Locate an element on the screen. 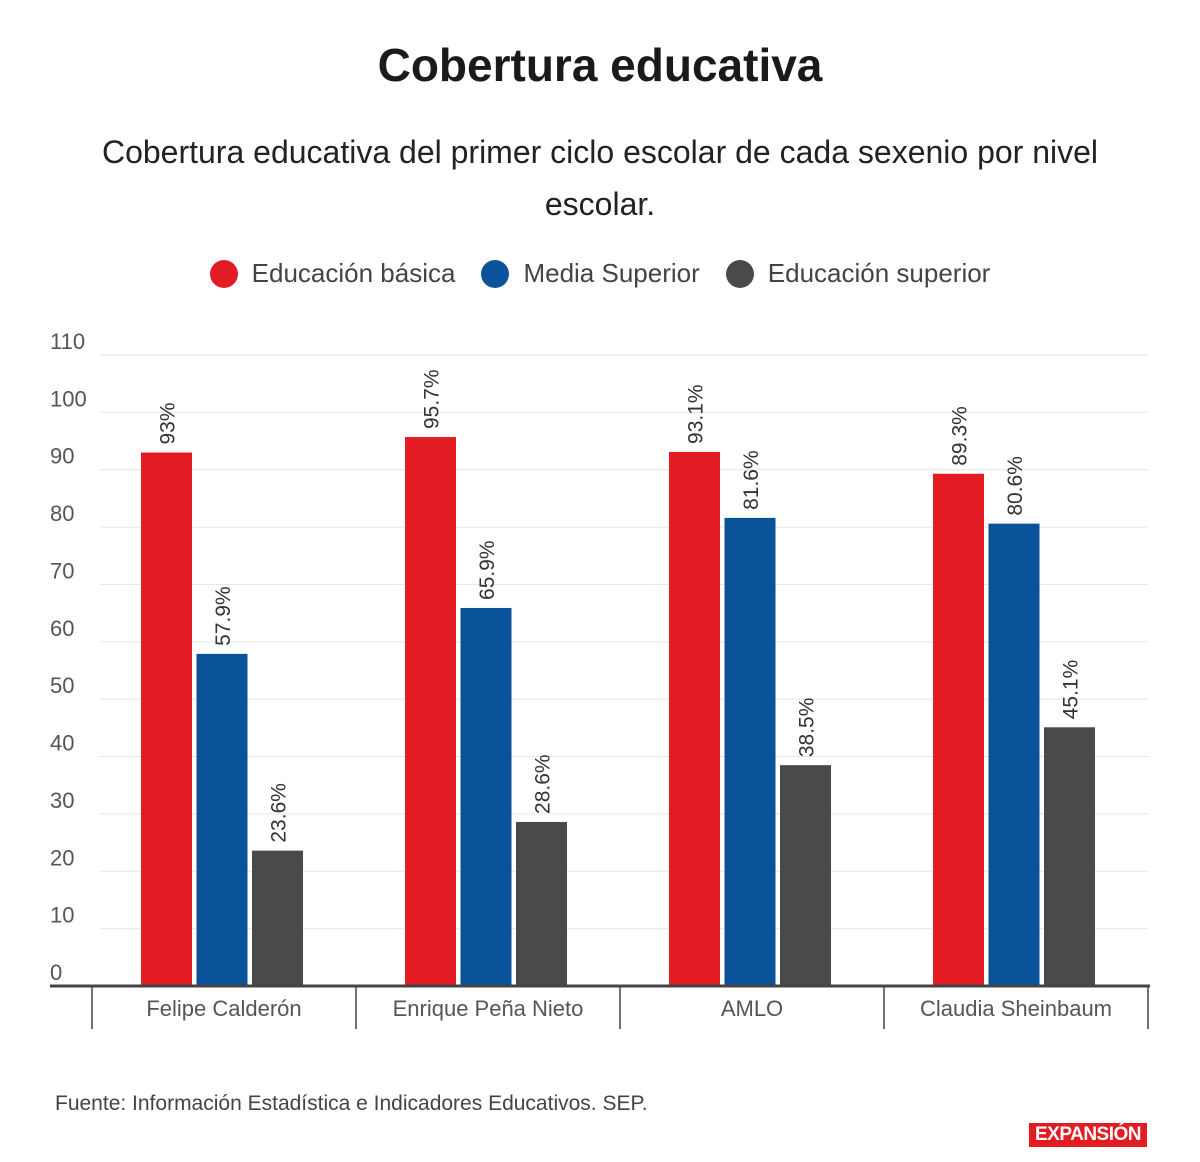  data-label: 65.9% is located at coordinates (487, 570).